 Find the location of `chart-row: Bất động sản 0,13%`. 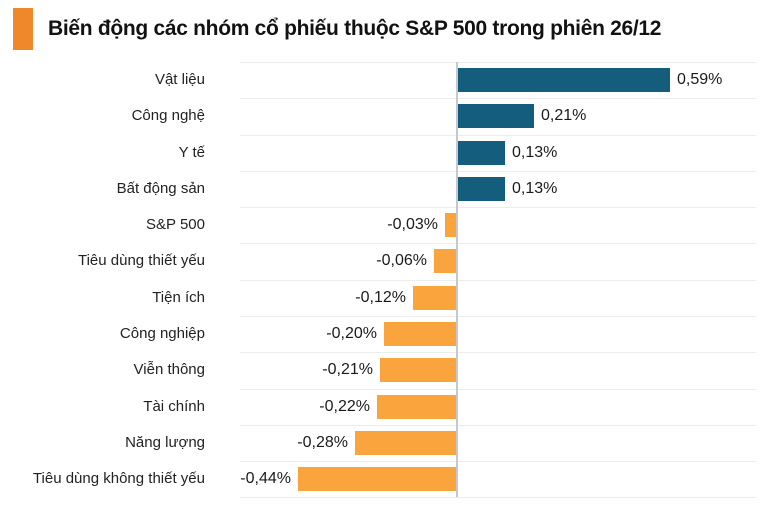

chart-row: Bất động sản 0,13% is located at coordinates (381, 188).